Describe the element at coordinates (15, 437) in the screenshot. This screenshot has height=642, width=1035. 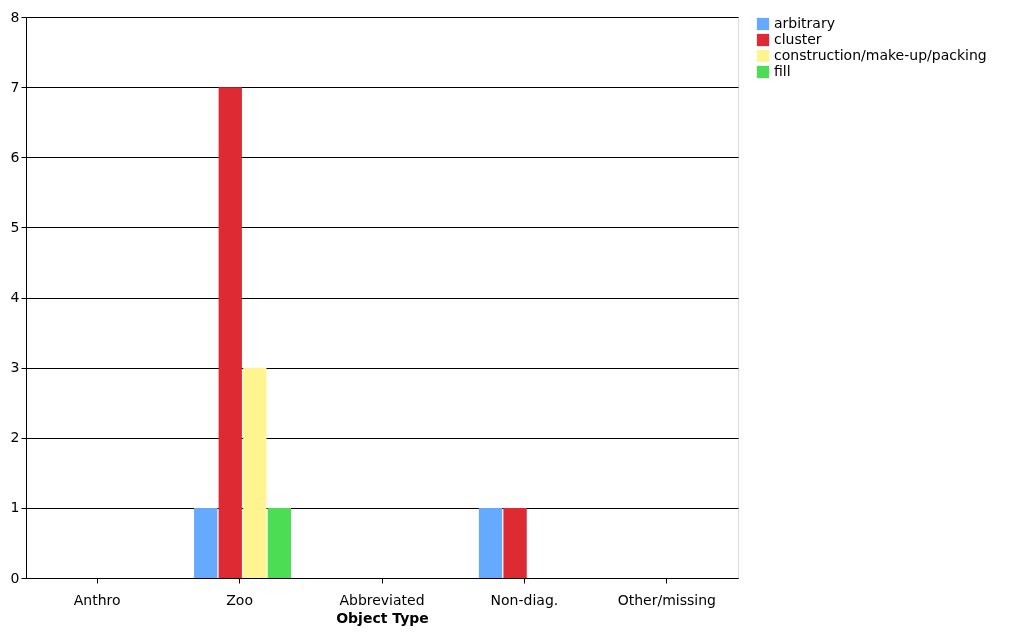
I see `y-tick-label: 2` at that location.